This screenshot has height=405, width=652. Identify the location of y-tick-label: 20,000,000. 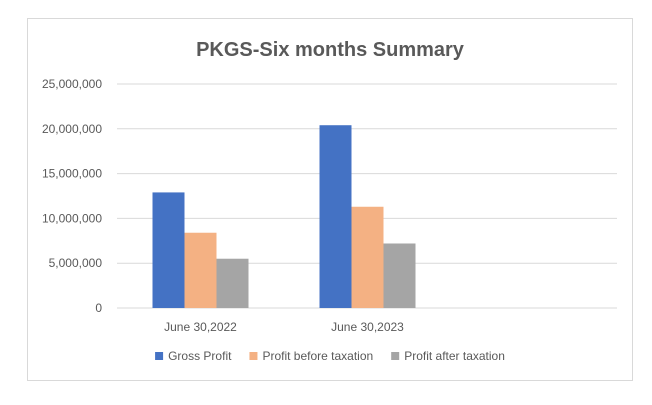
(72, 129).